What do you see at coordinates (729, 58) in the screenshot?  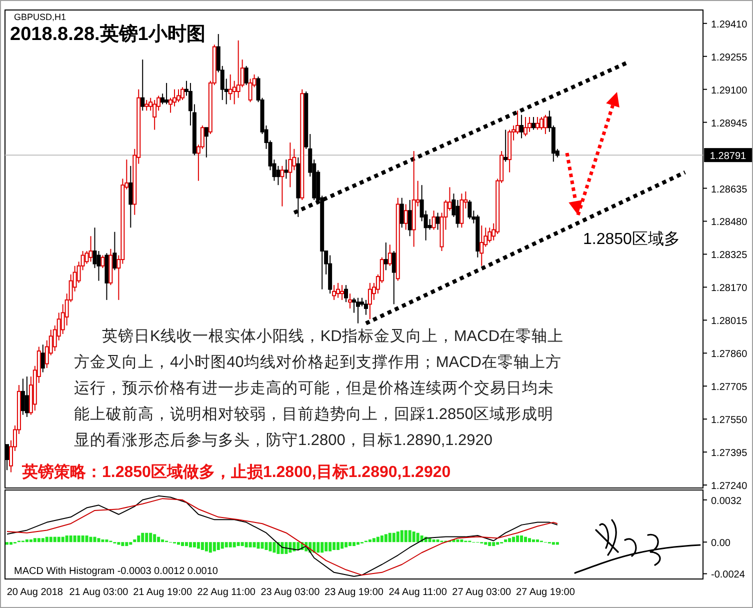 I see `y-tick-label: 1.29255` at bounding box center [729, 58].